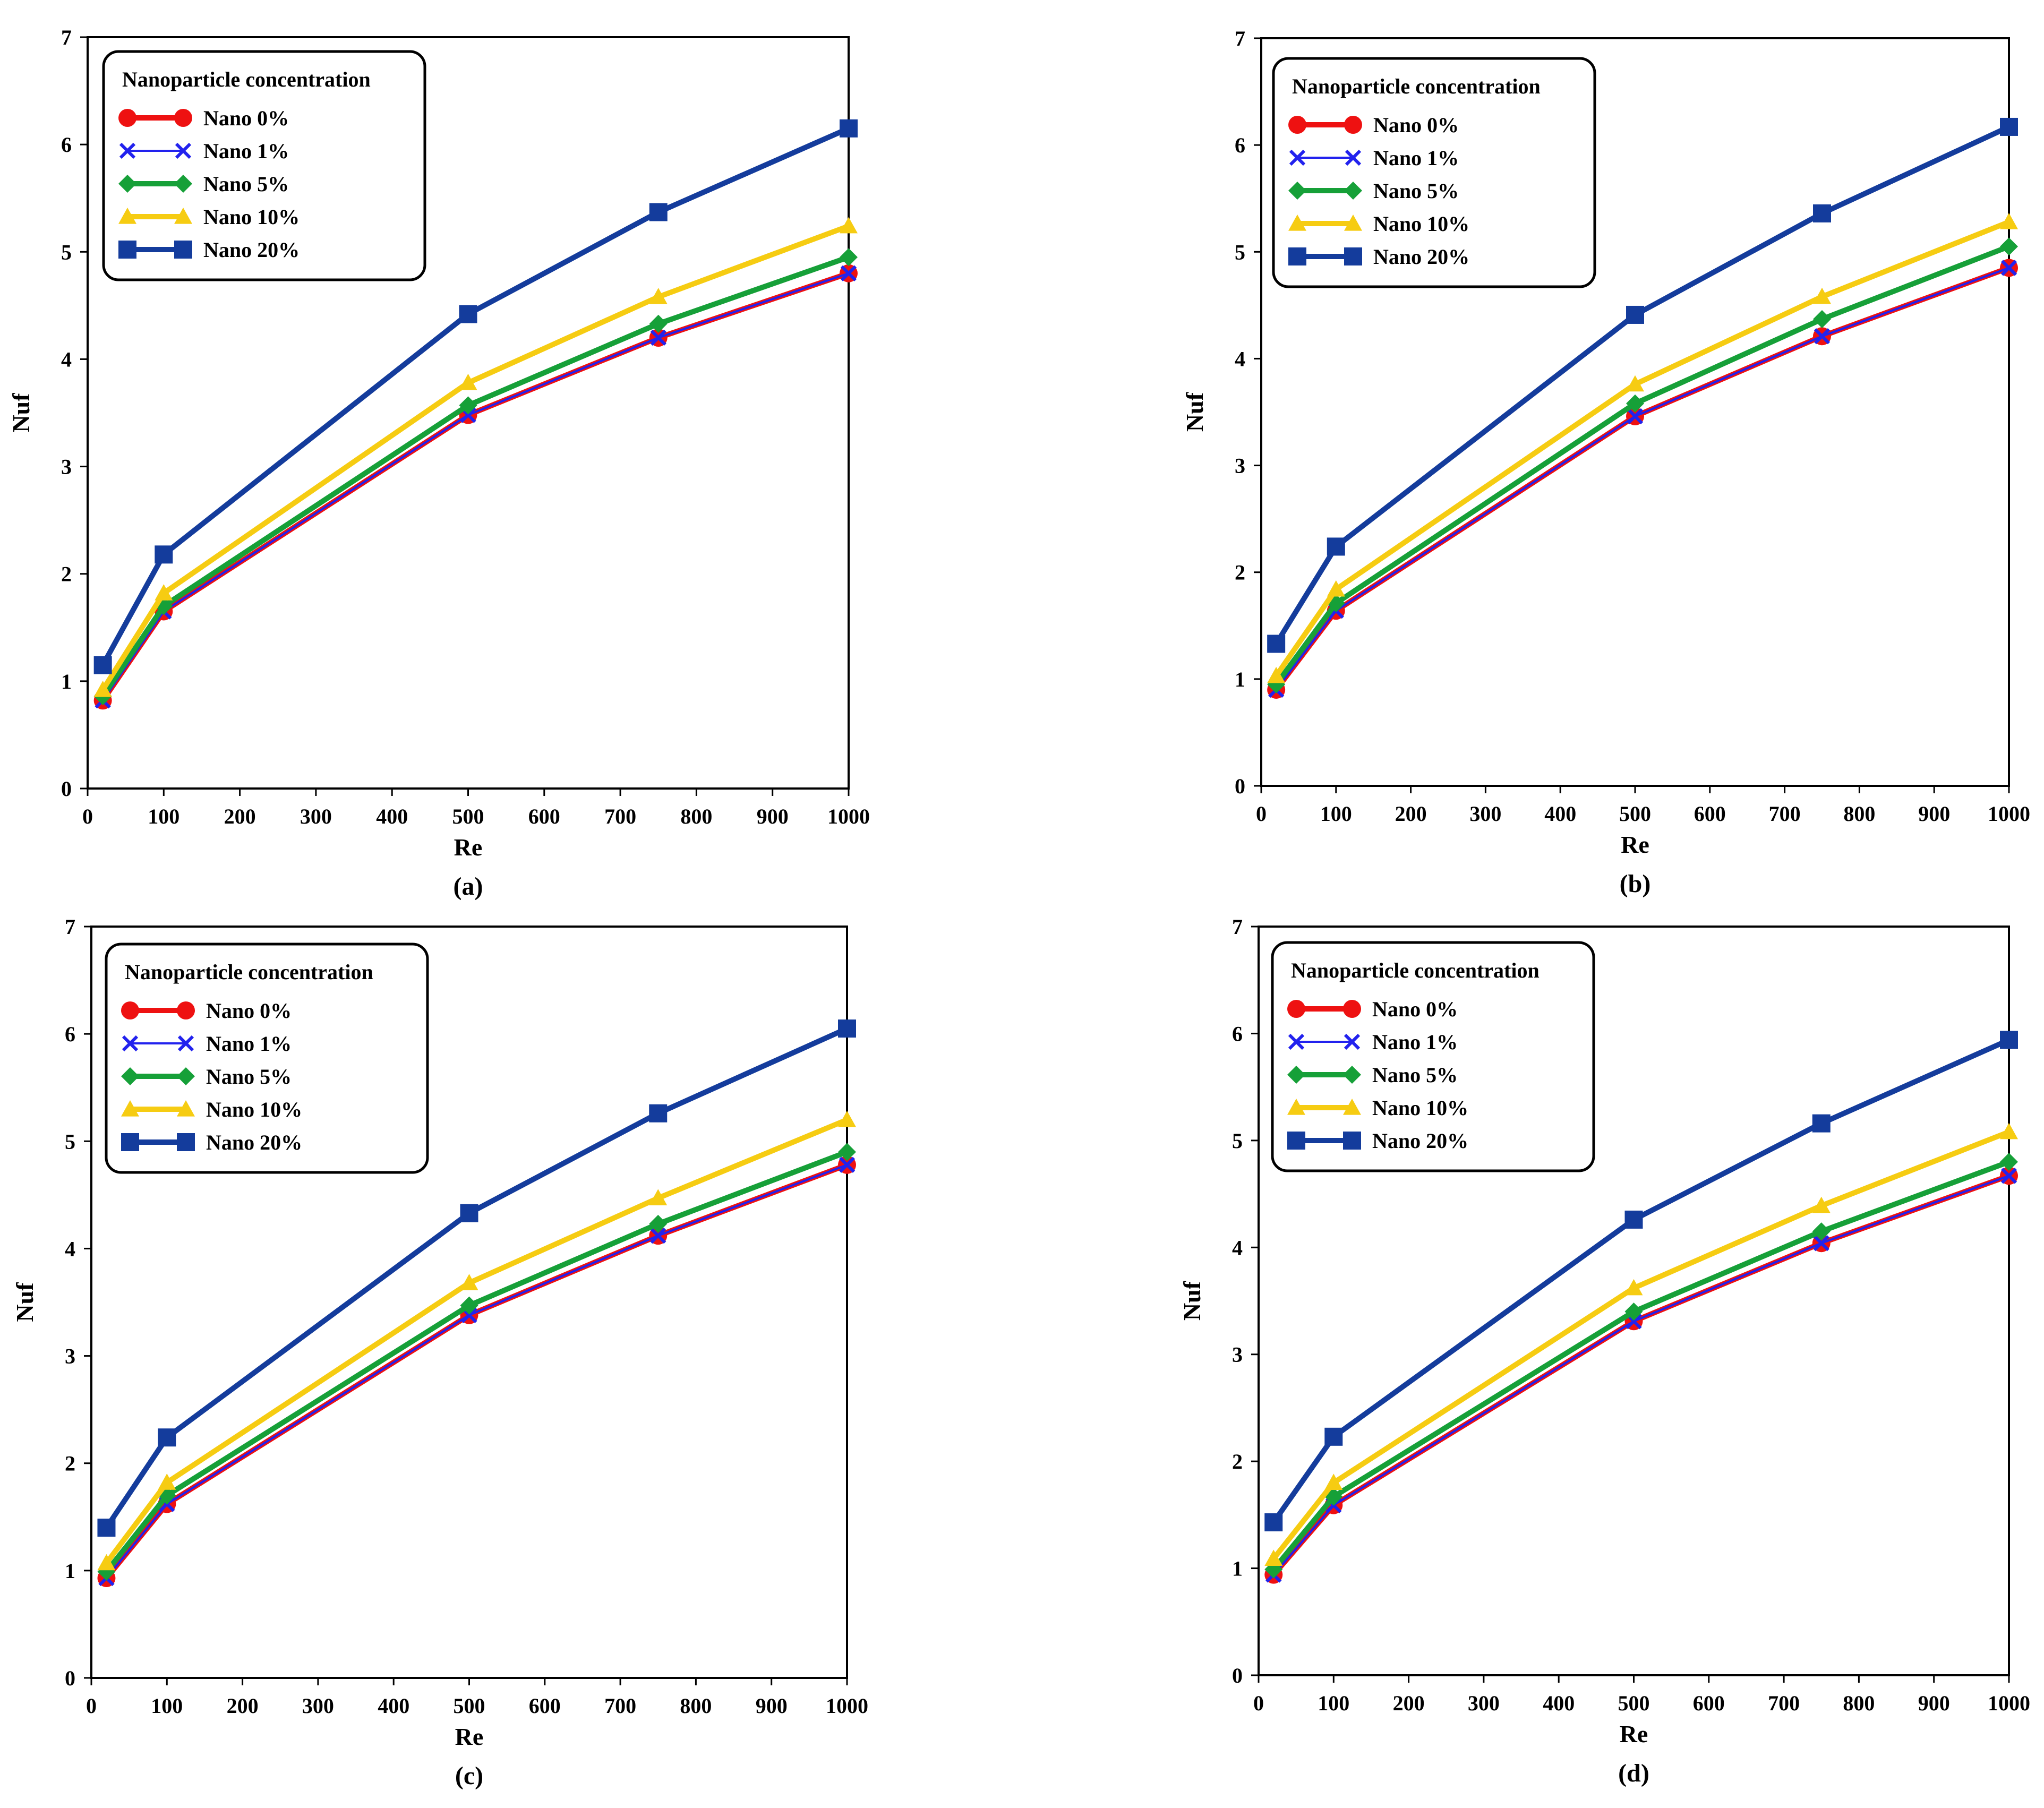 The height and width of the screenshot is (1808, 2044). I want to click on x-tick-label: 300, so click(316, 816).